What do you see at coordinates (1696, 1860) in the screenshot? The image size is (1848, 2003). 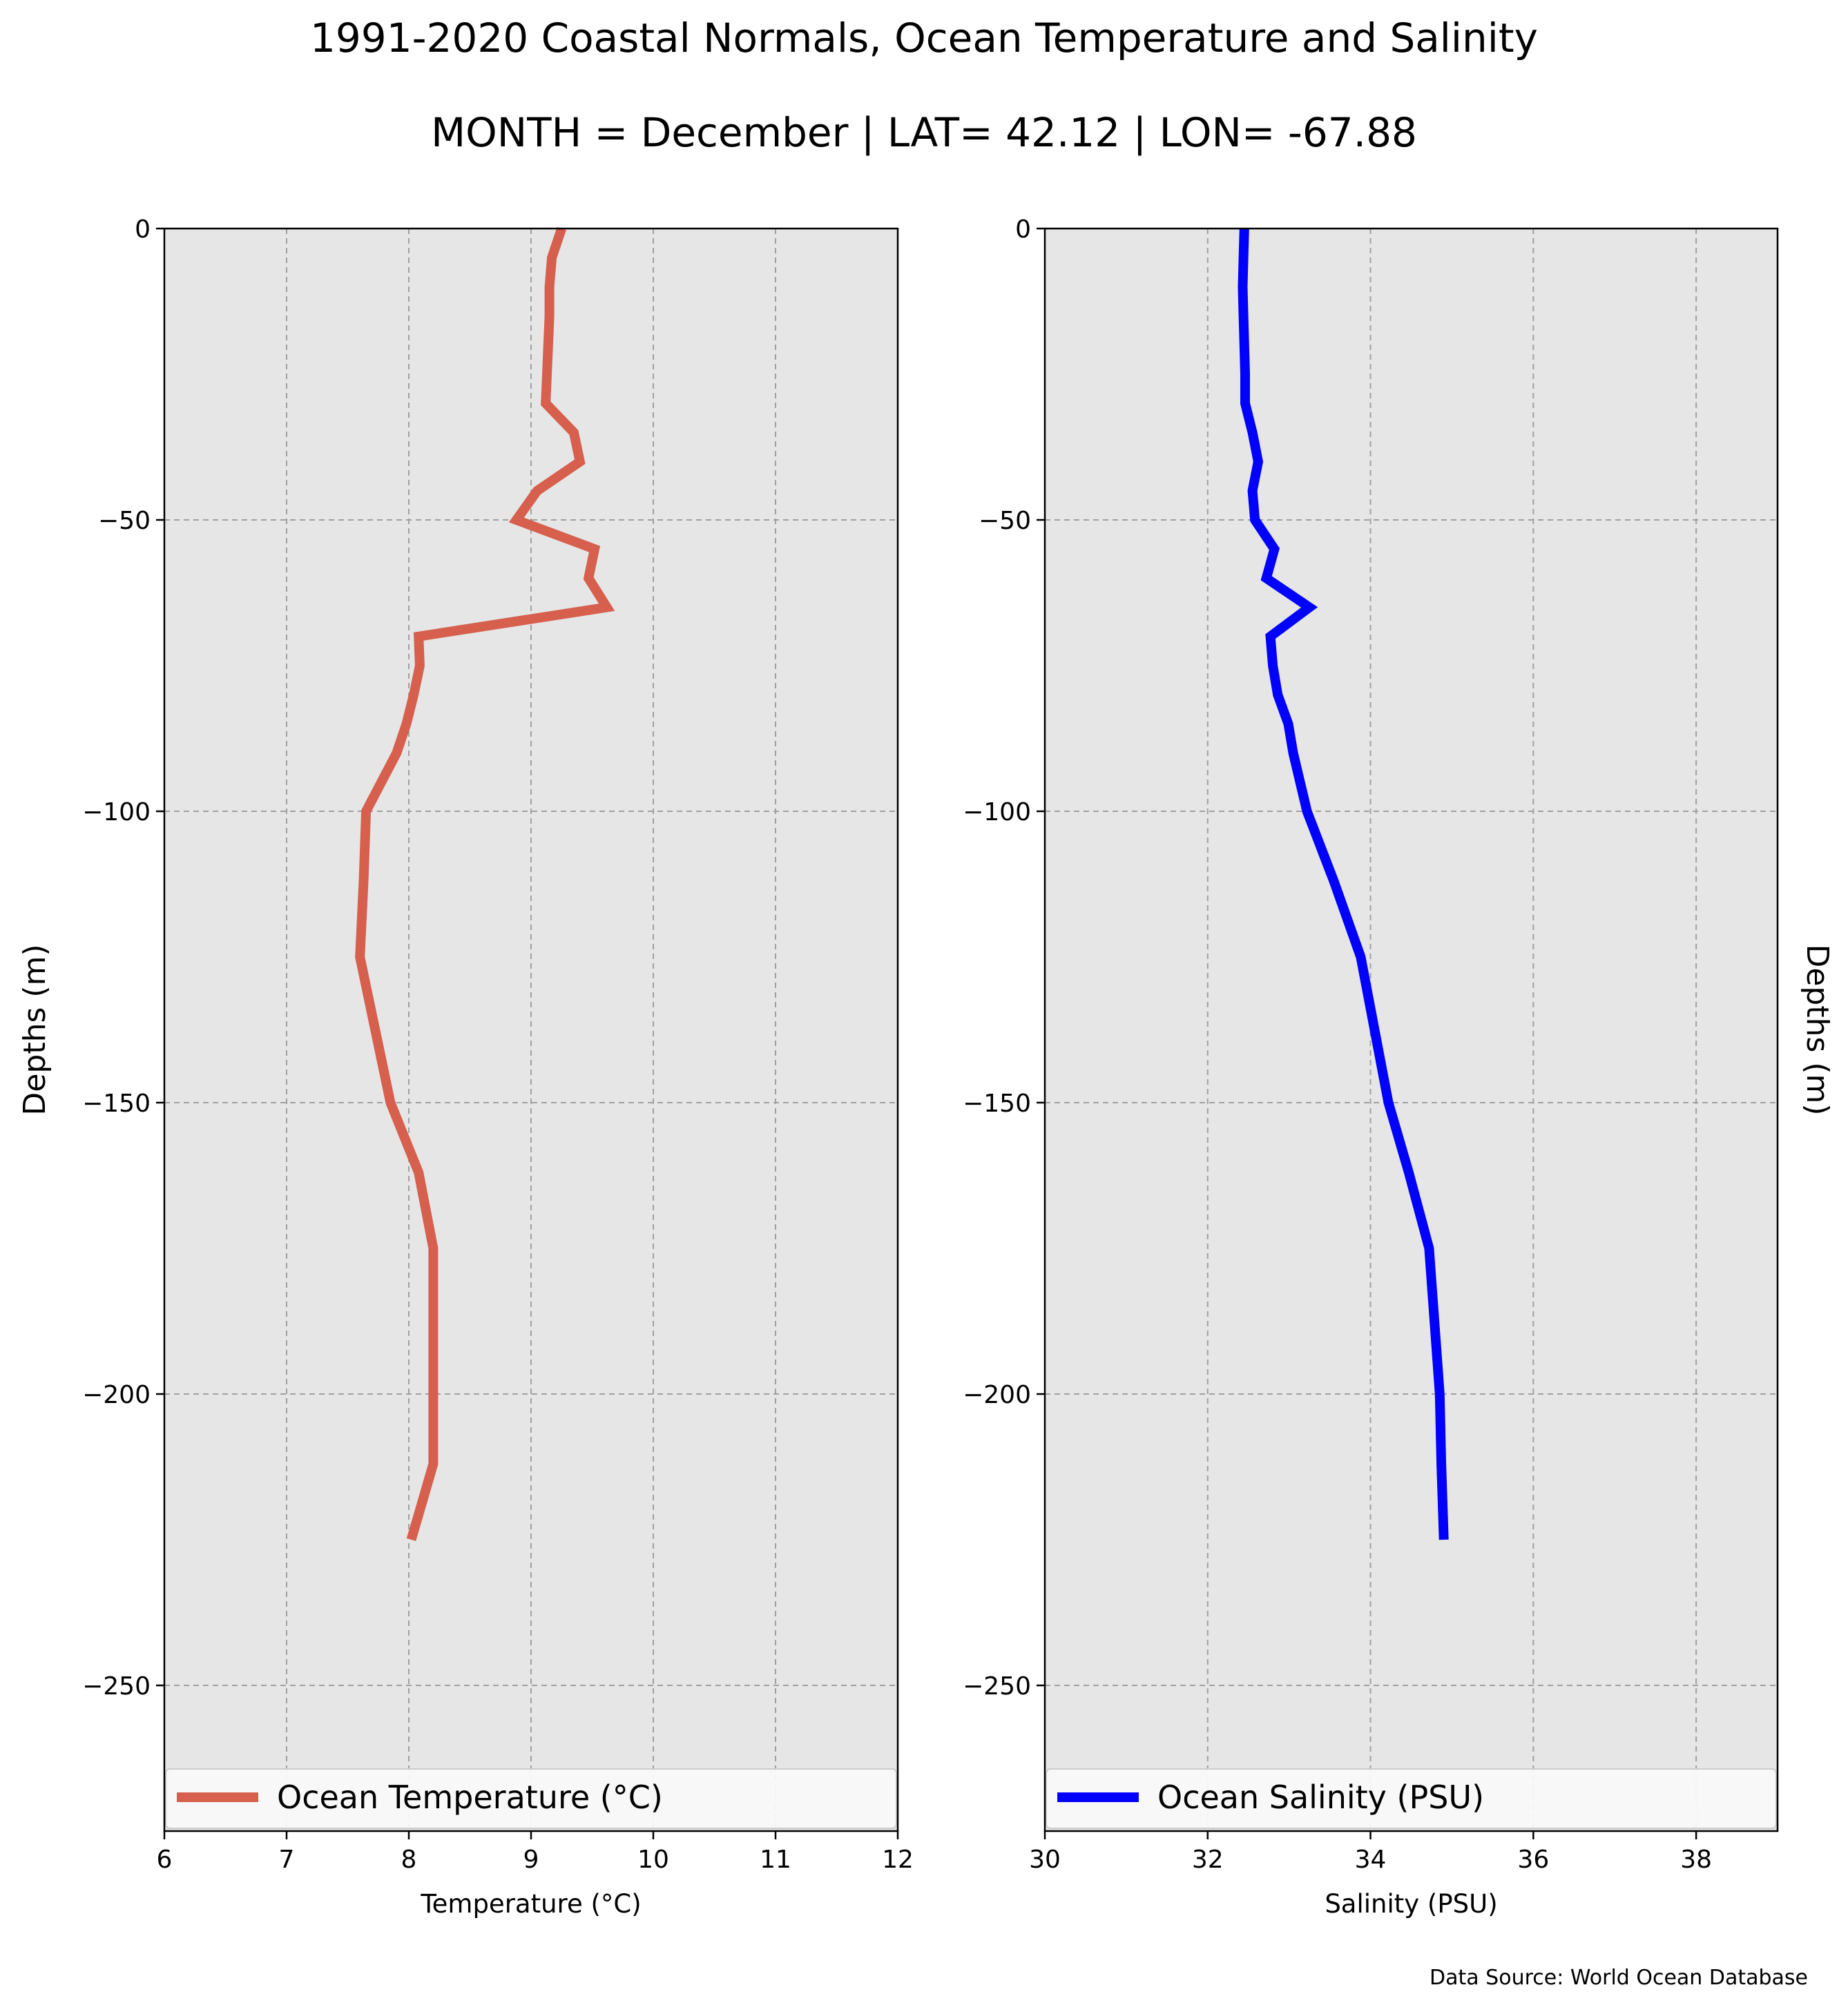 I see `x-tick-label: 38` at bounding box center [1696, 1860].